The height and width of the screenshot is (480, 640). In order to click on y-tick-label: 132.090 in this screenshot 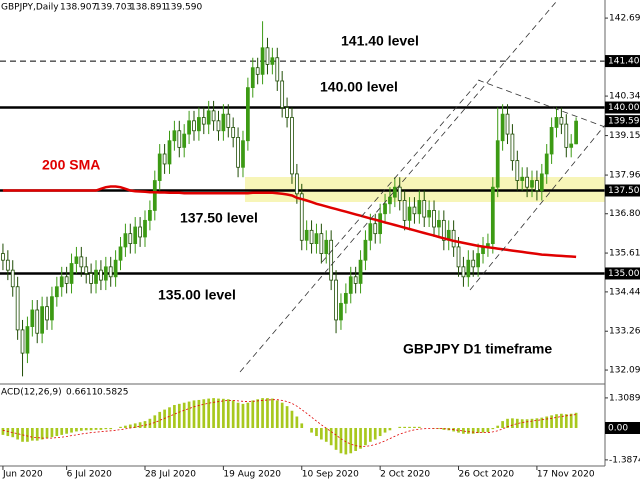, I will do `click(624, 371)`.